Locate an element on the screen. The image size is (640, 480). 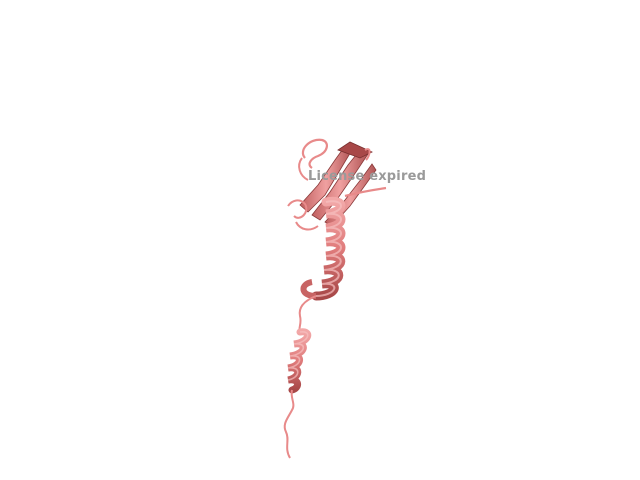
c-terminal-tail is located at coordinates (289, 424).